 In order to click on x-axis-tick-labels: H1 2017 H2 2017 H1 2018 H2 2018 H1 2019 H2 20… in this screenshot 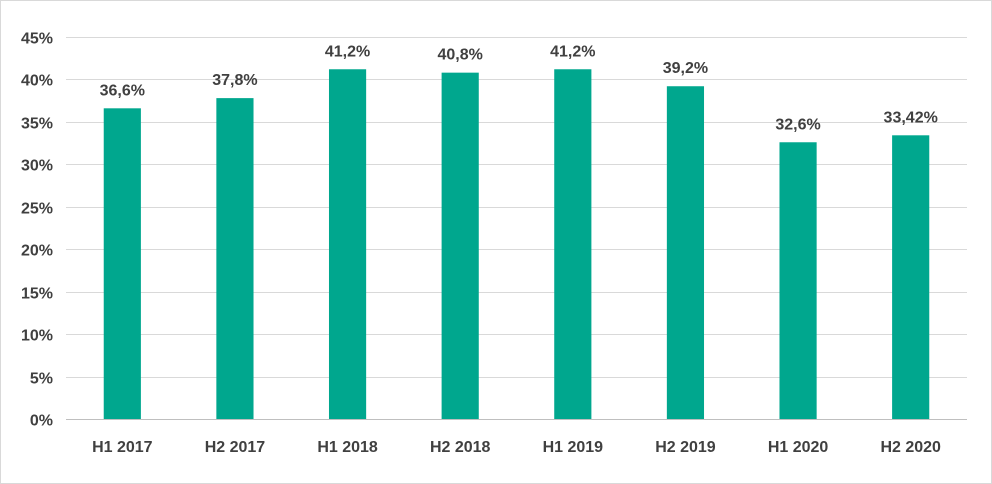, I will do `click(516, 447)`.